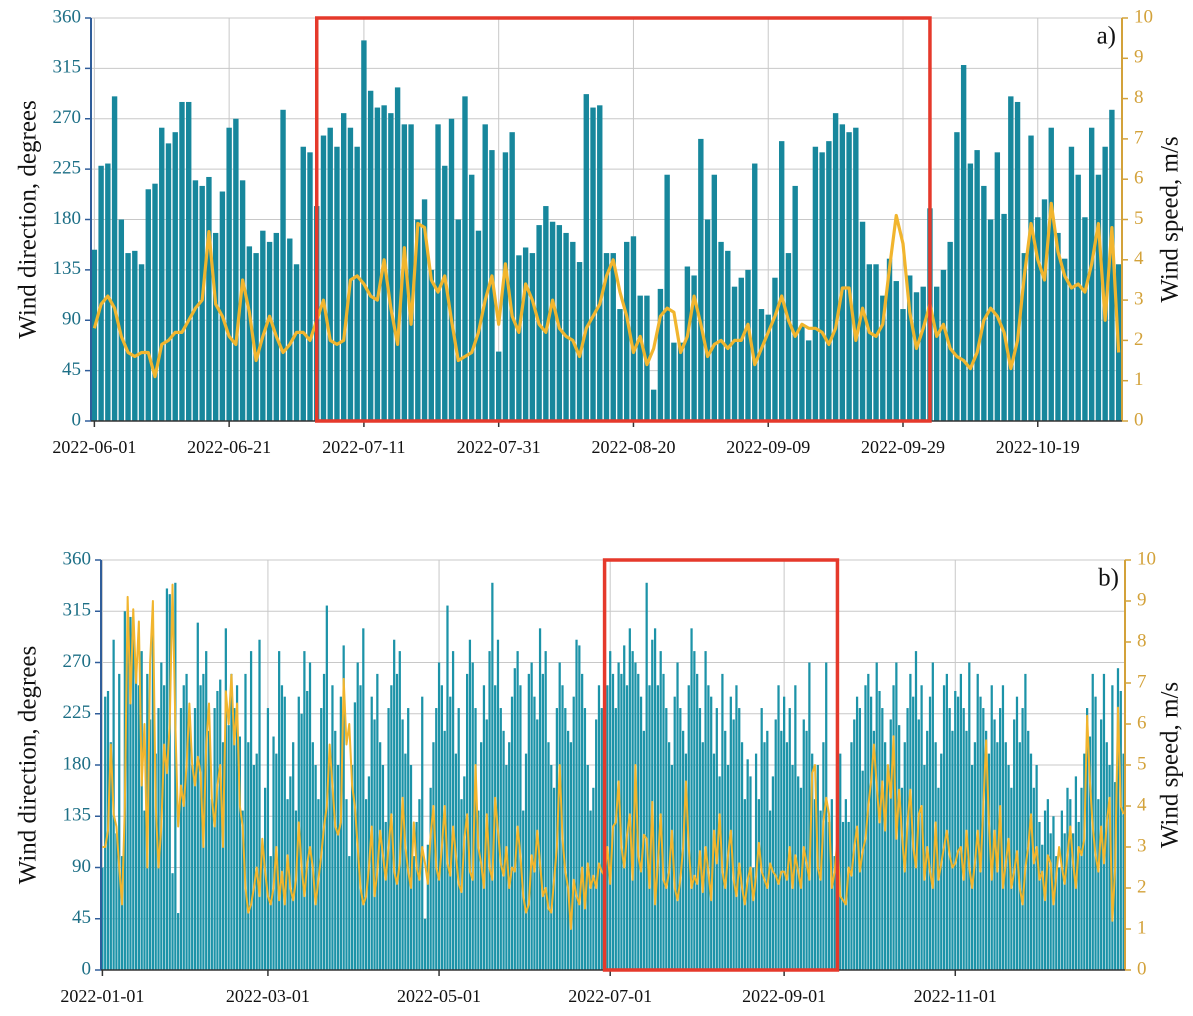  Describe the element at coordinates (721, 765) in the screenshot. I see `highlight-box` at that location.